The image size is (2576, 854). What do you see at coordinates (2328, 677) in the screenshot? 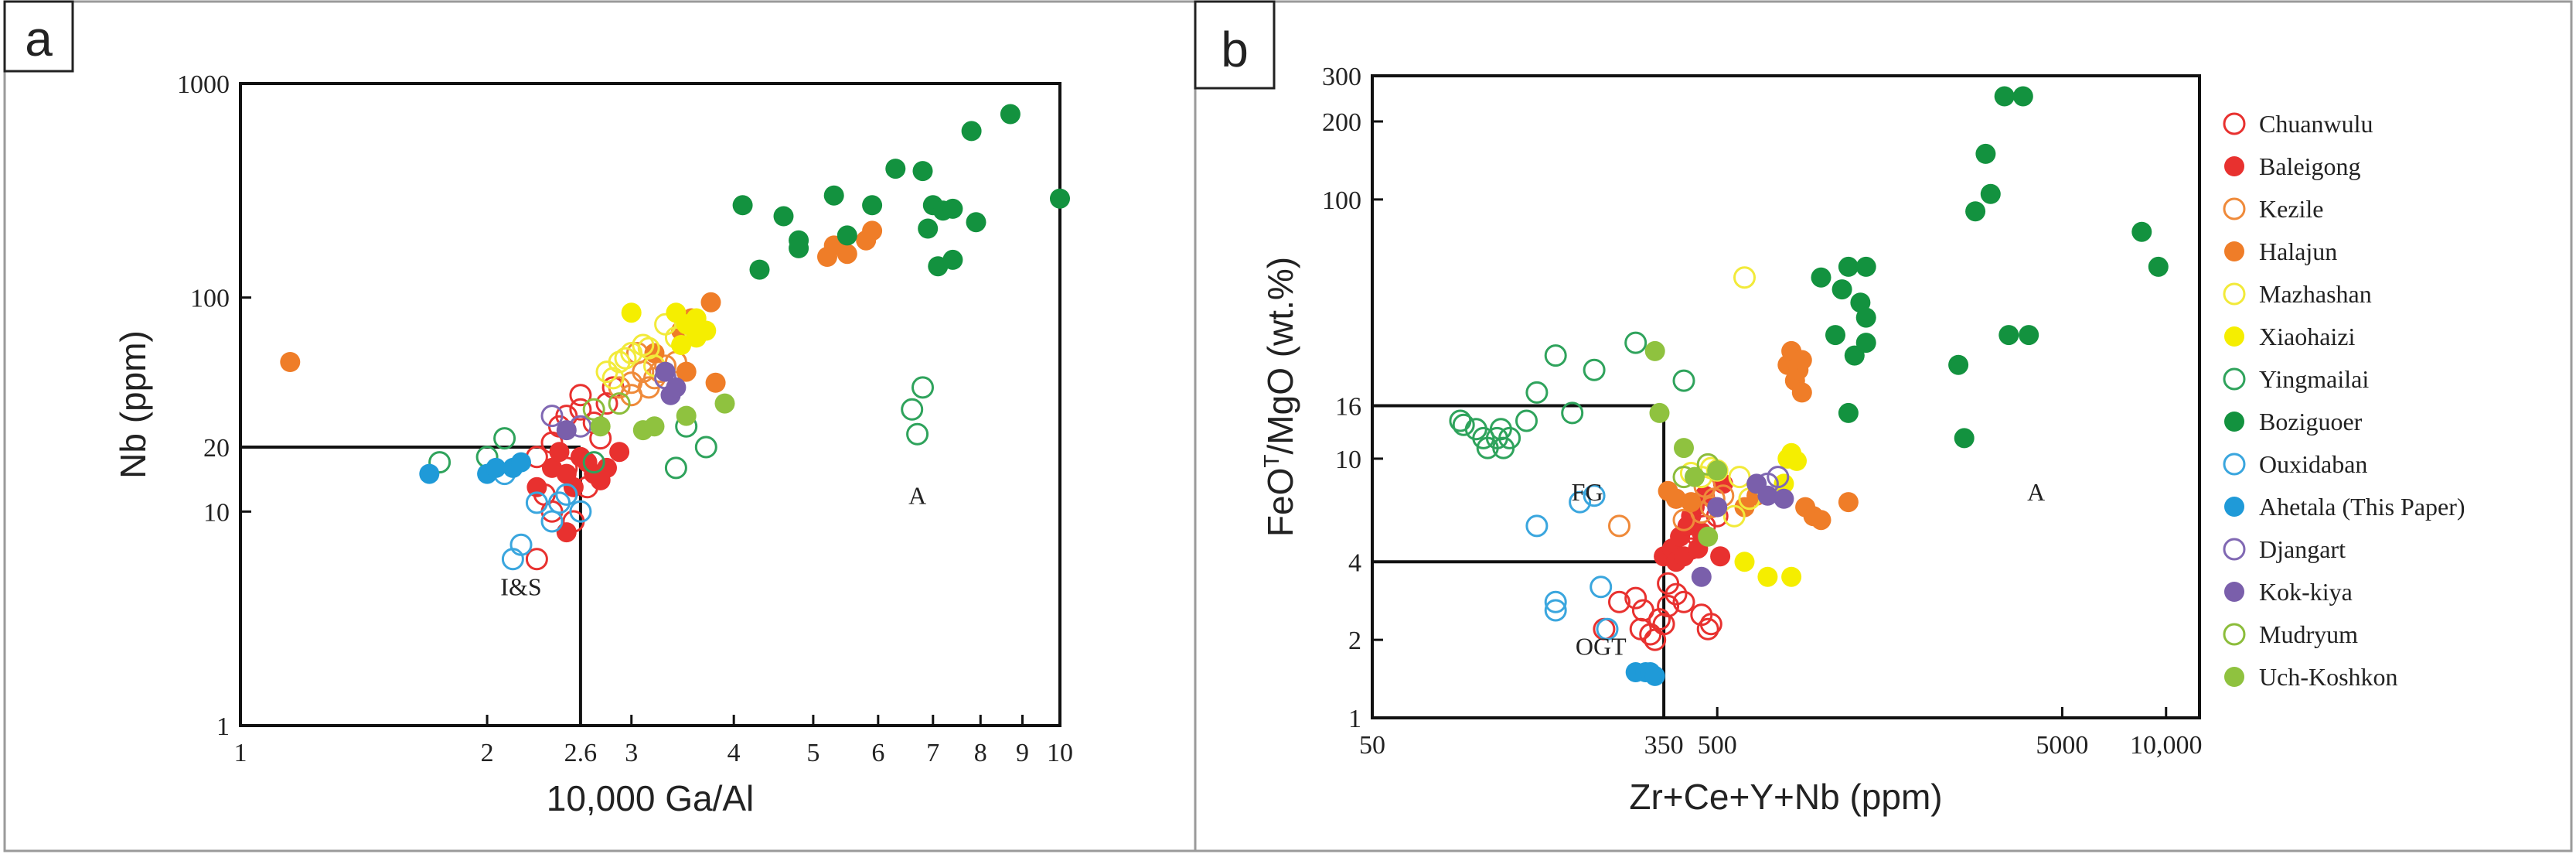
I see `legend-label: Uch-Koshkon` at bounding box center [2328, 677].